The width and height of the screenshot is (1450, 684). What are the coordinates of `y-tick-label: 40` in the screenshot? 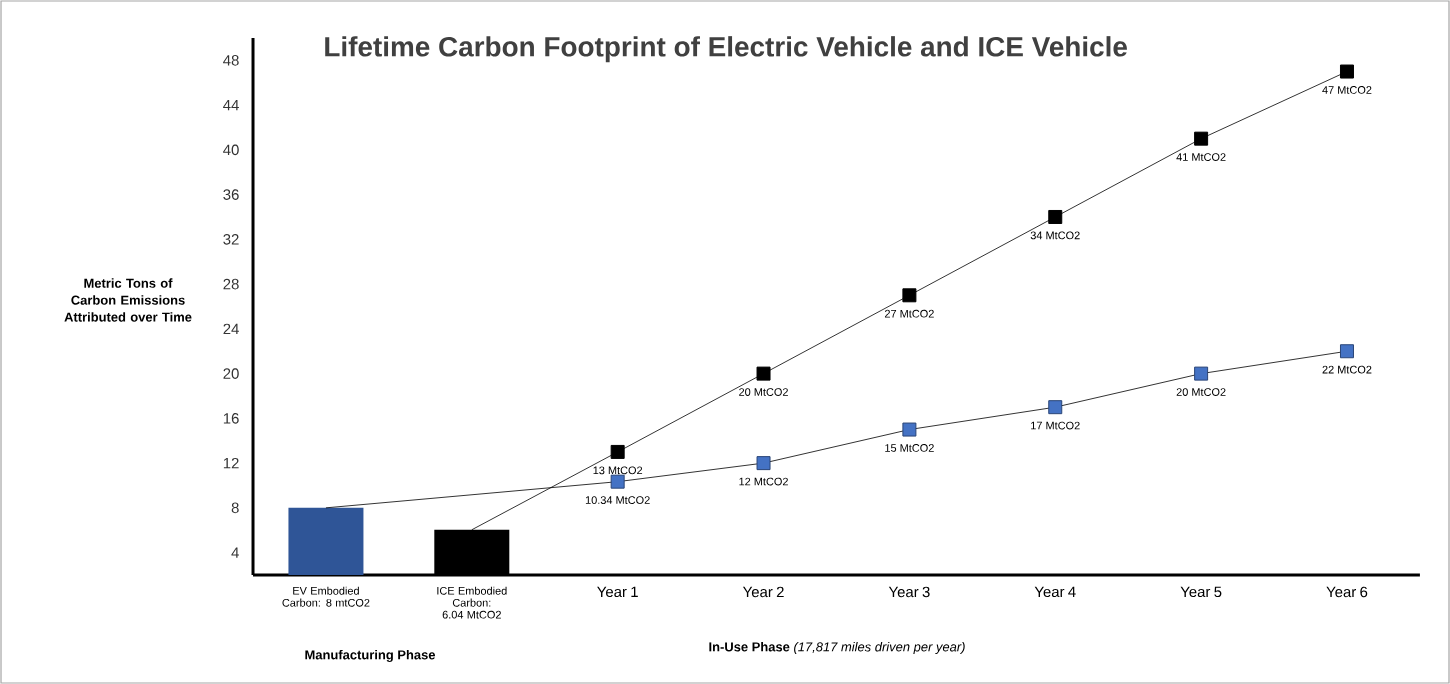 It's located at (231, 150).